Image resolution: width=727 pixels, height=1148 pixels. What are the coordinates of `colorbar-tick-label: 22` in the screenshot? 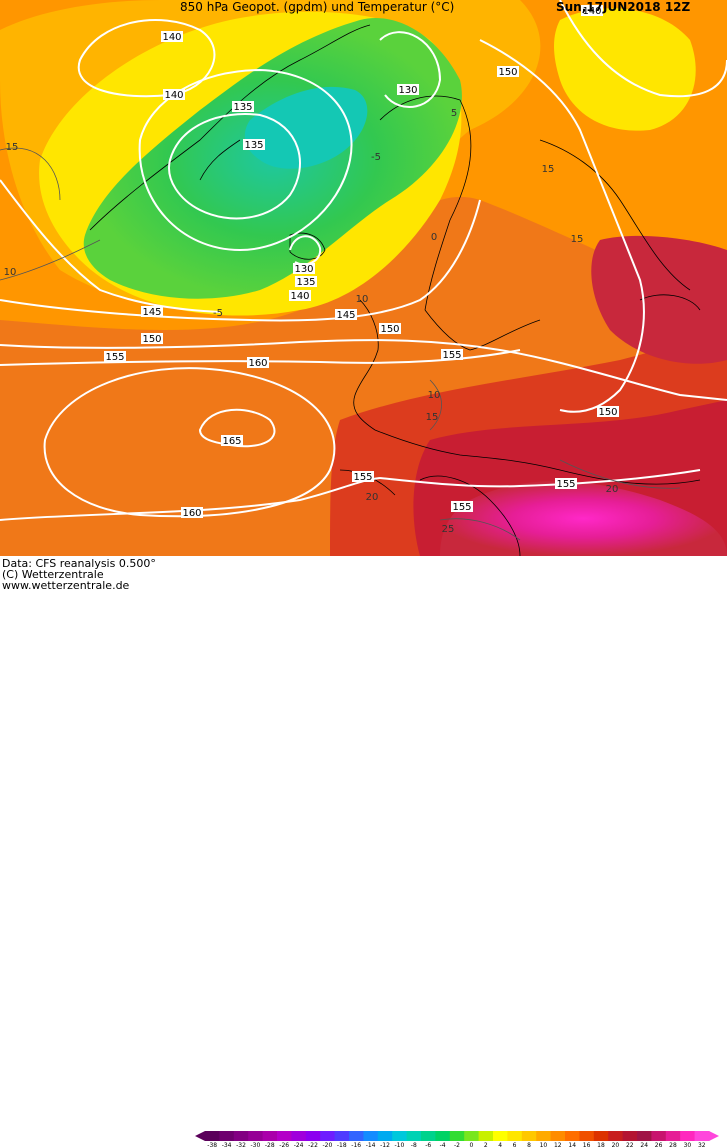 It's located at (630, 1145).